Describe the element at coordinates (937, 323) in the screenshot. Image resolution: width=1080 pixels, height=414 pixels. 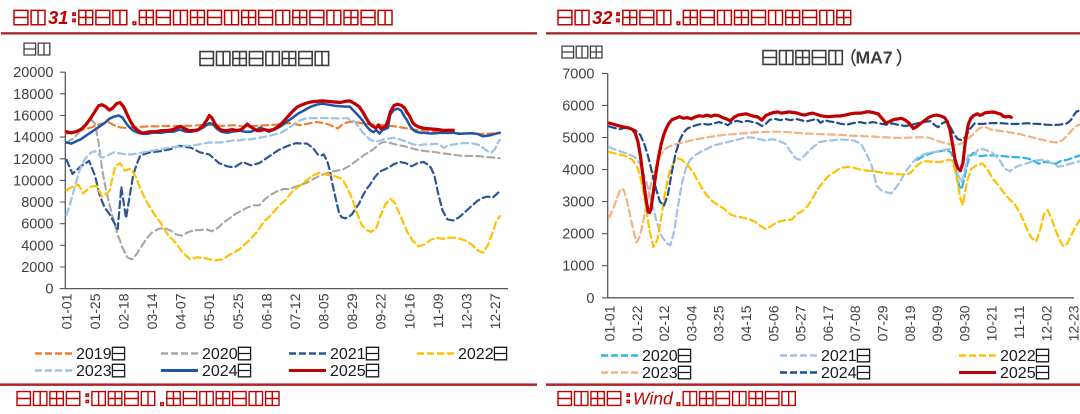
I see `svg-text: 09-09` at that location.